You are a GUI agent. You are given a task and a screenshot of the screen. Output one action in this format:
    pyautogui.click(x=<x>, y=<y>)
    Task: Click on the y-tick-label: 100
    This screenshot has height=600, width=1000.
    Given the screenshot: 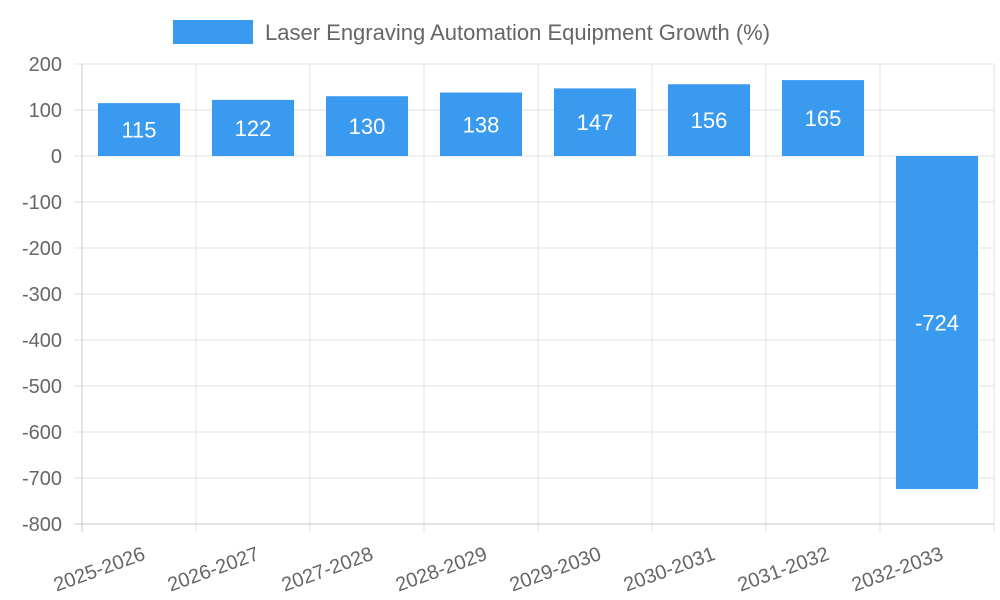 What is the action you would take?
    pyautogui.click(x=45, y=111)
    